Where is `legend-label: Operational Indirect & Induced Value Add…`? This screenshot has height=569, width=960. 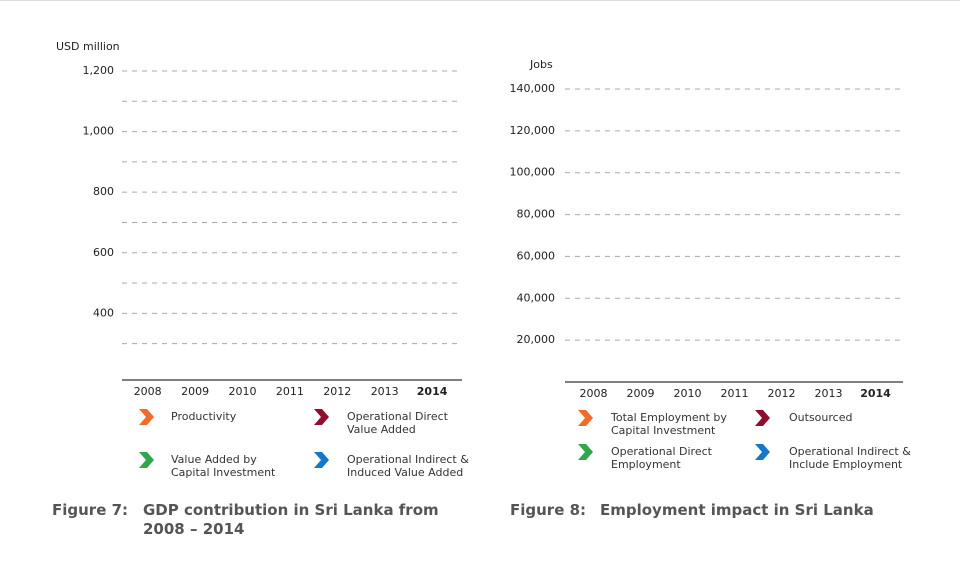 legend-label: Operational Indirect & Induced Value Add… is located at coordinates (408, 466).